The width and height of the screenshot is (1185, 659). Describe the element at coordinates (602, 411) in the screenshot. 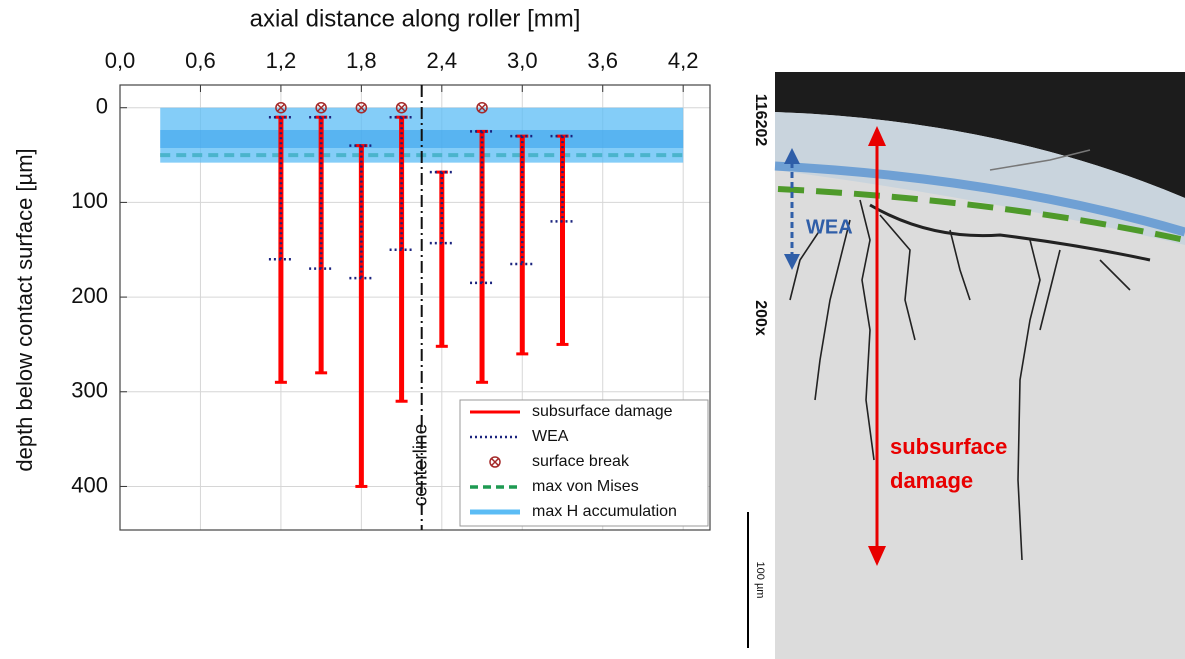

I see `legend-label: subsurface damage` at that location.